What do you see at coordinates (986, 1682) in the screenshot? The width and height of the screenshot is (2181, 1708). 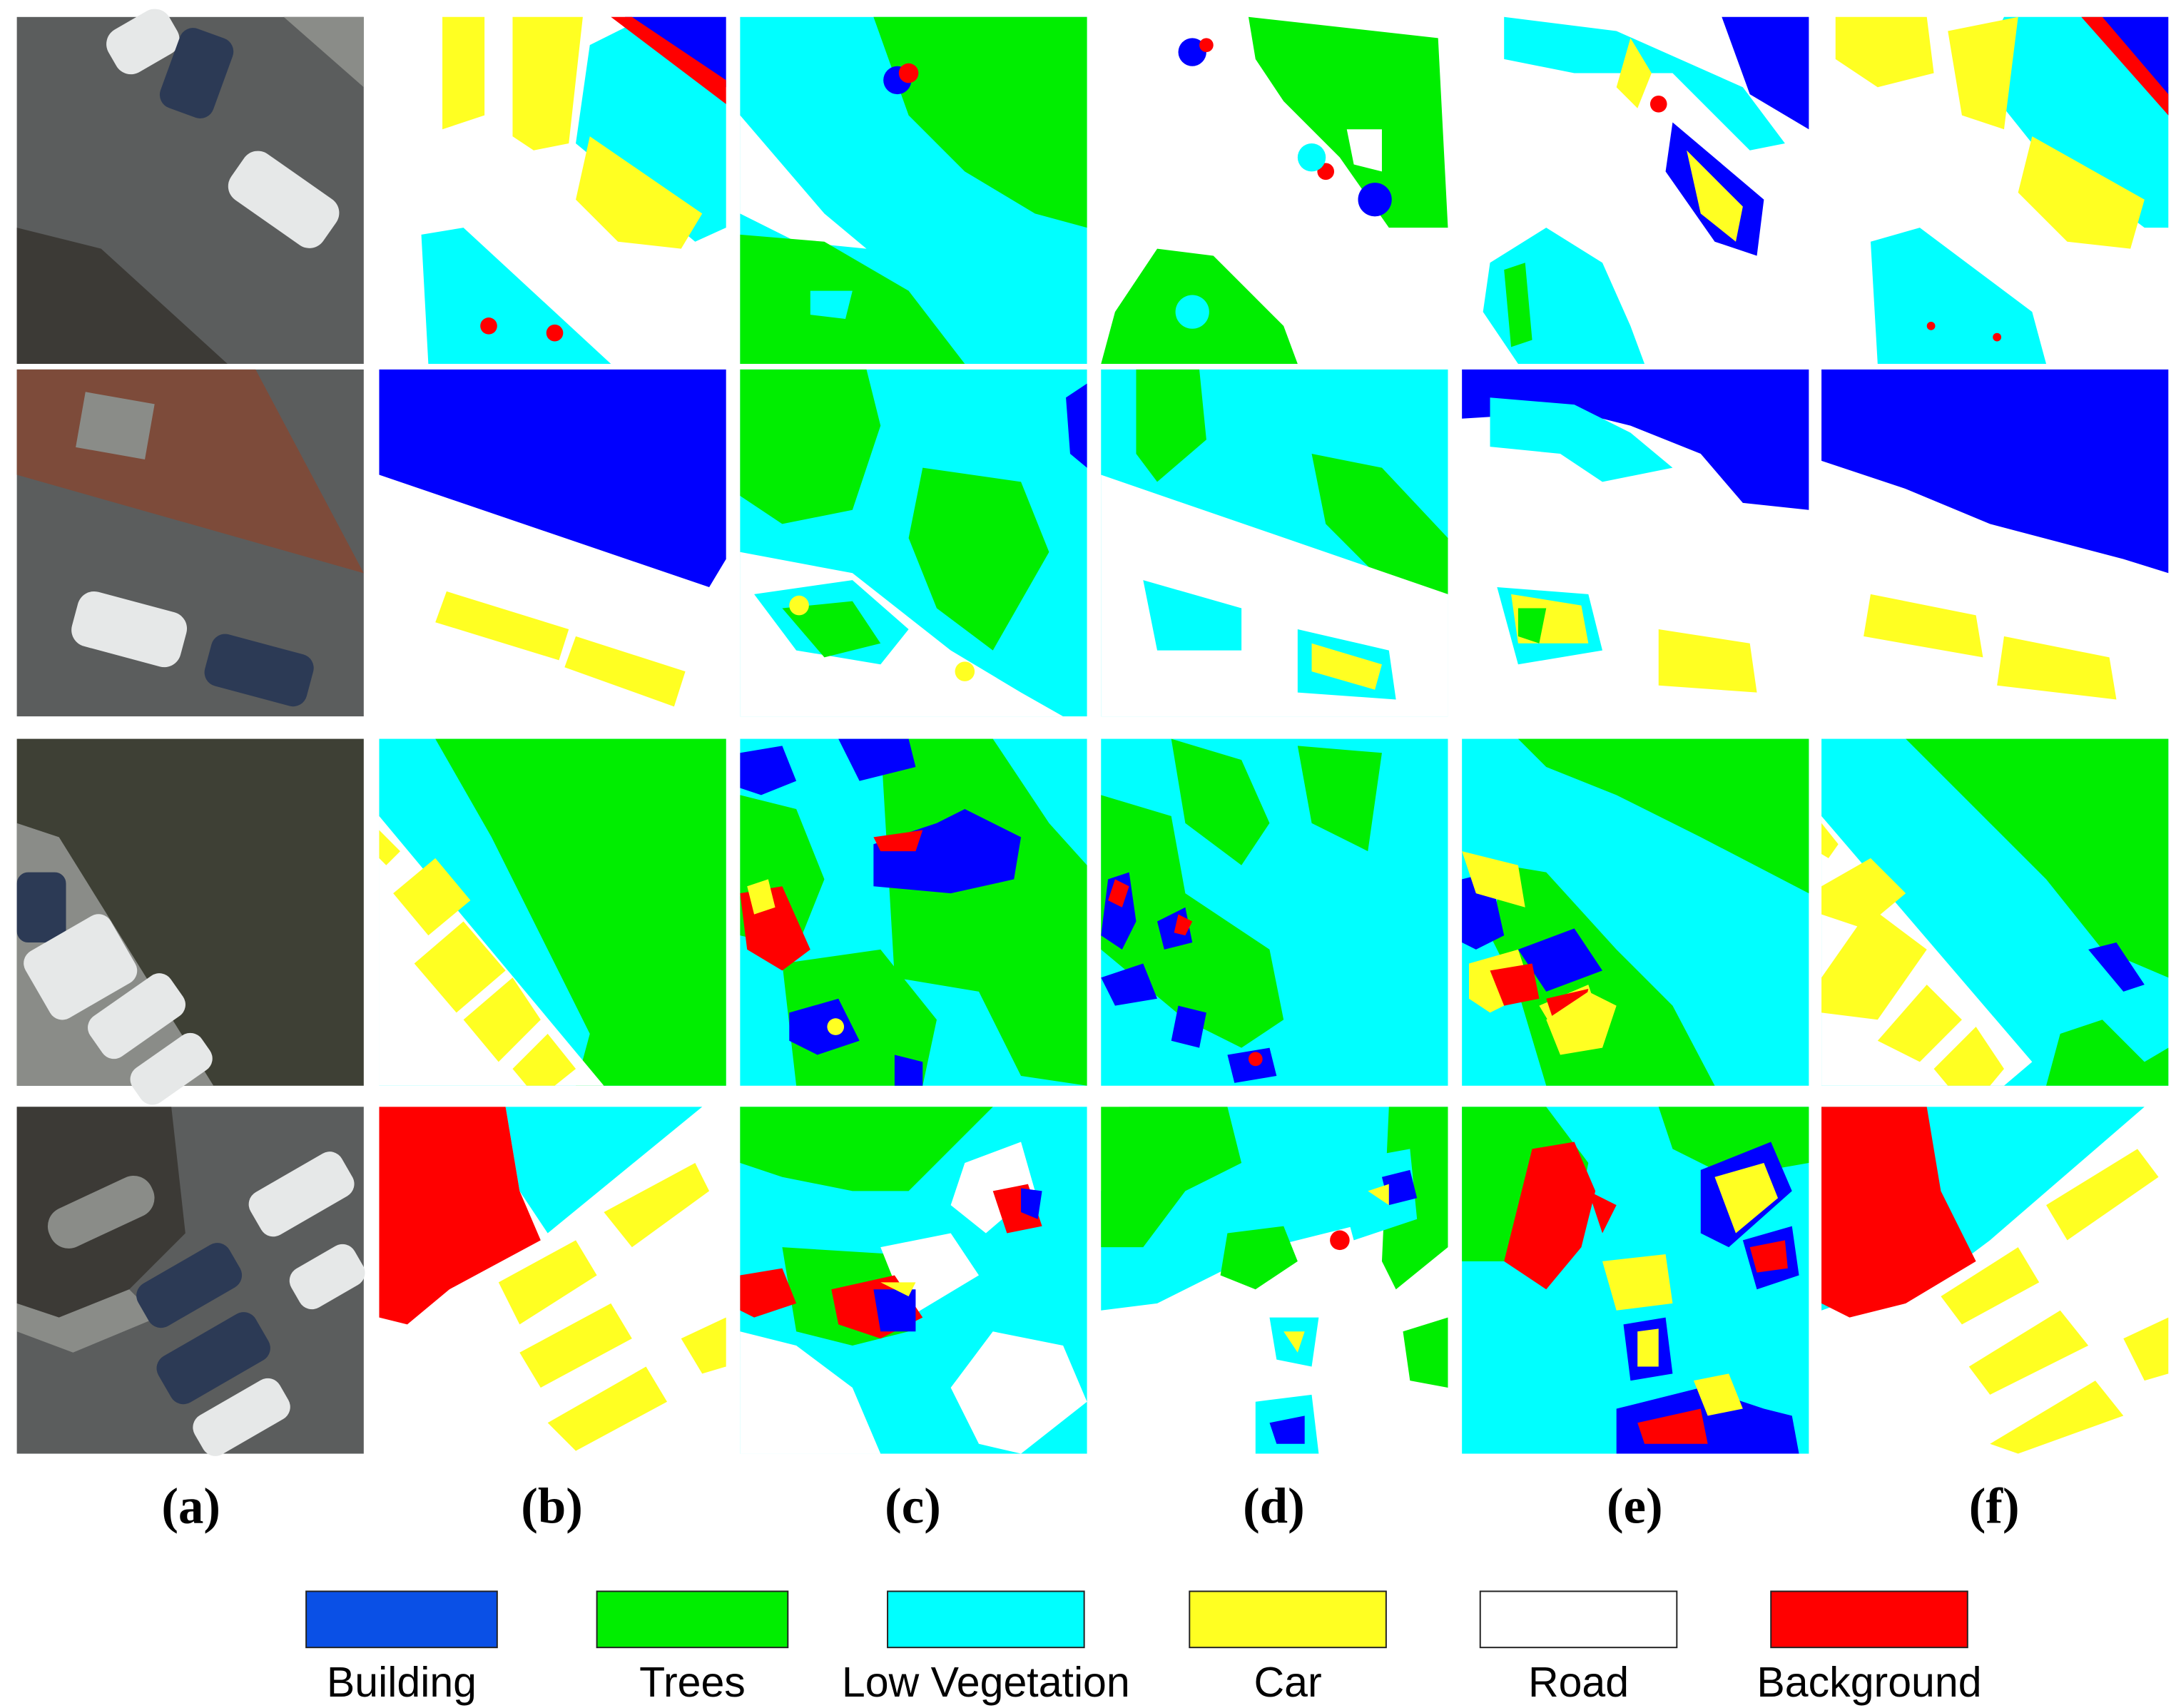 I see `legend-label: Low Vegetation` at bounding box center [986, 1682].